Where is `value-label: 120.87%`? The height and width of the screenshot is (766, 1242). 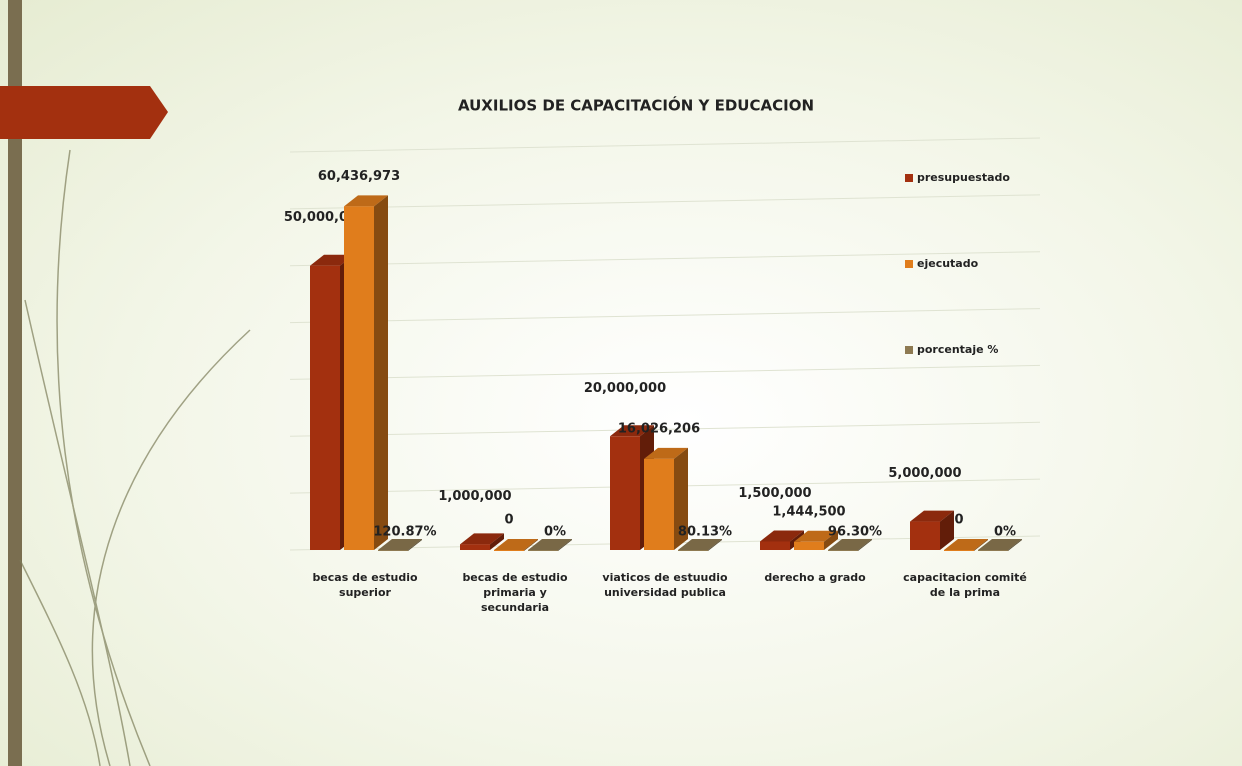
value-label: 120.87% is located at coordinates (404, 531).